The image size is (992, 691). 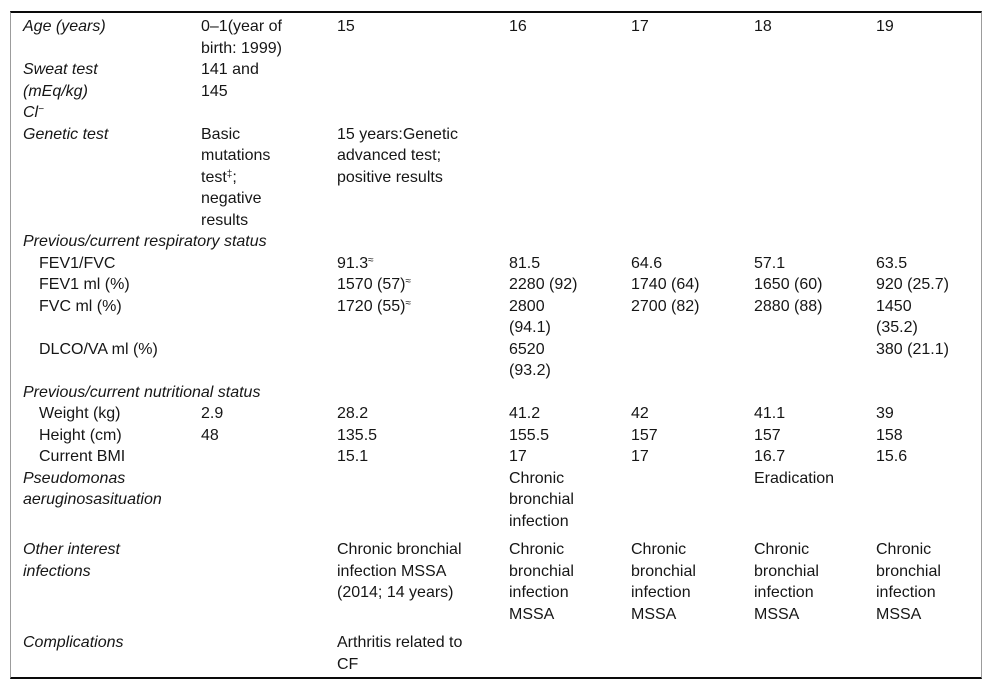 What do you see at coordinates (98, 349) in the screenshot?
I see `text-segment: DLCO/VA ml (%)` at bounding box center [98, 349].